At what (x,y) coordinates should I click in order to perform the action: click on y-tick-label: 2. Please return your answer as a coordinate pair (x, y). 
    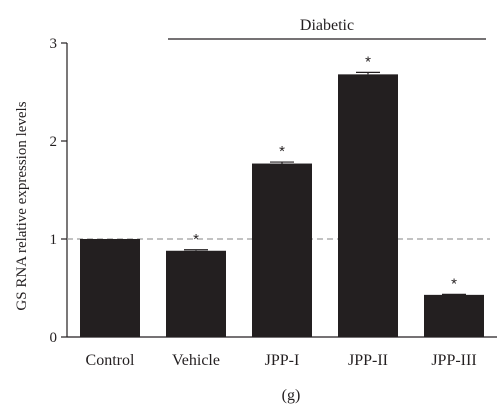
    Looking at the image, I should click on (54, 142).